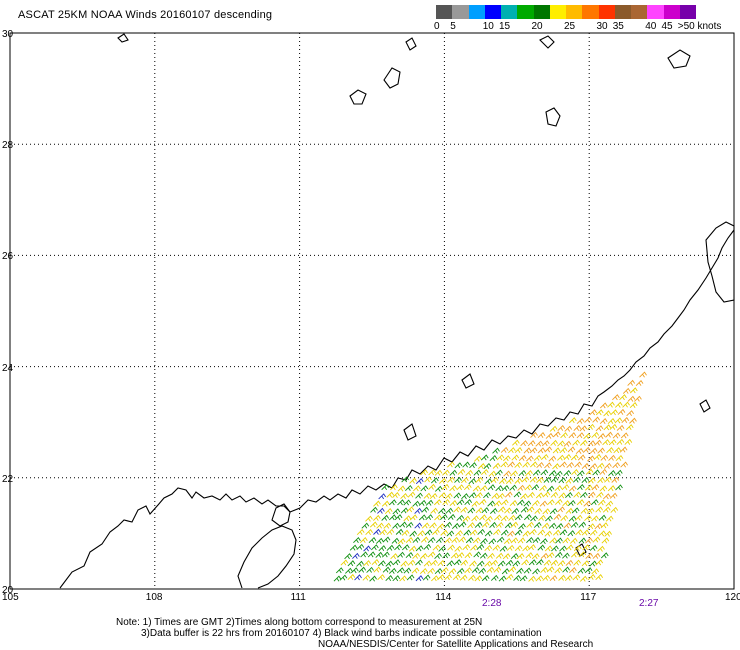 Image resolution: width=740 pixels, height=650 pixels. I want to click on island, so click(547, 42).